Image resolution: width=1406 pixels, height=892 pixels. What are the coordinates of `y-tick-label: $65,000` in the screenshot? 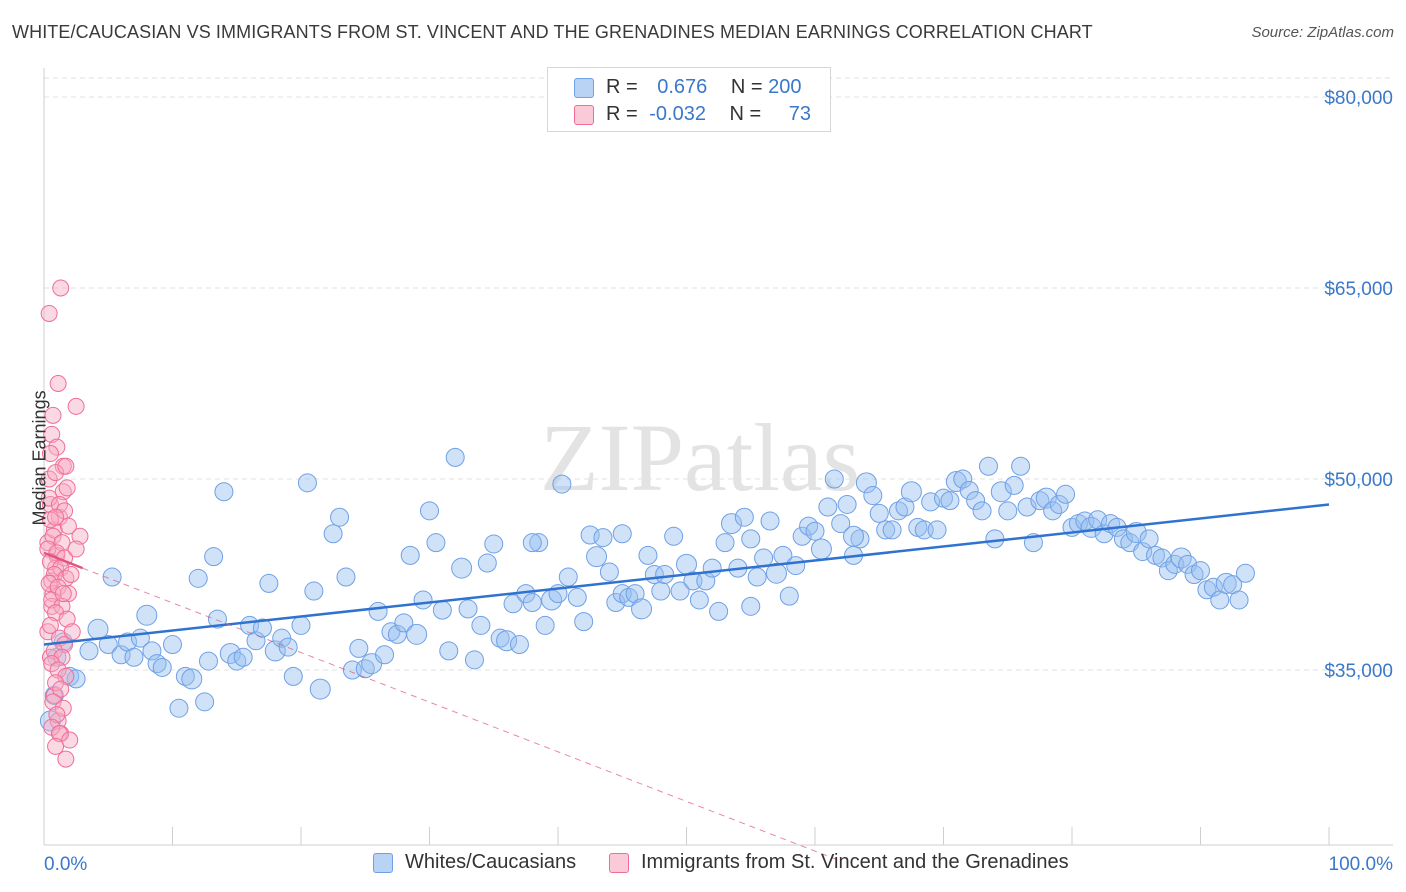 It's located at (1358, 289).